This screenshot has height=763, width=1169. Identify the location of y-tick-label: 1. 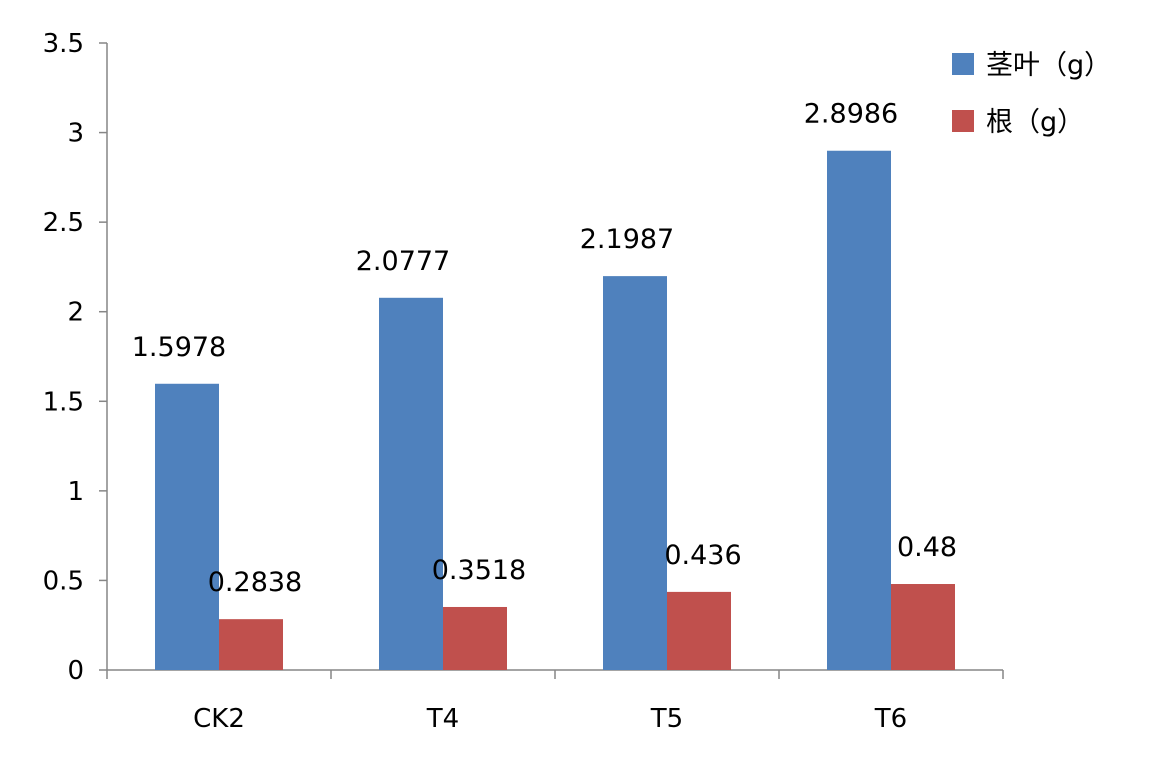
(75, 492).